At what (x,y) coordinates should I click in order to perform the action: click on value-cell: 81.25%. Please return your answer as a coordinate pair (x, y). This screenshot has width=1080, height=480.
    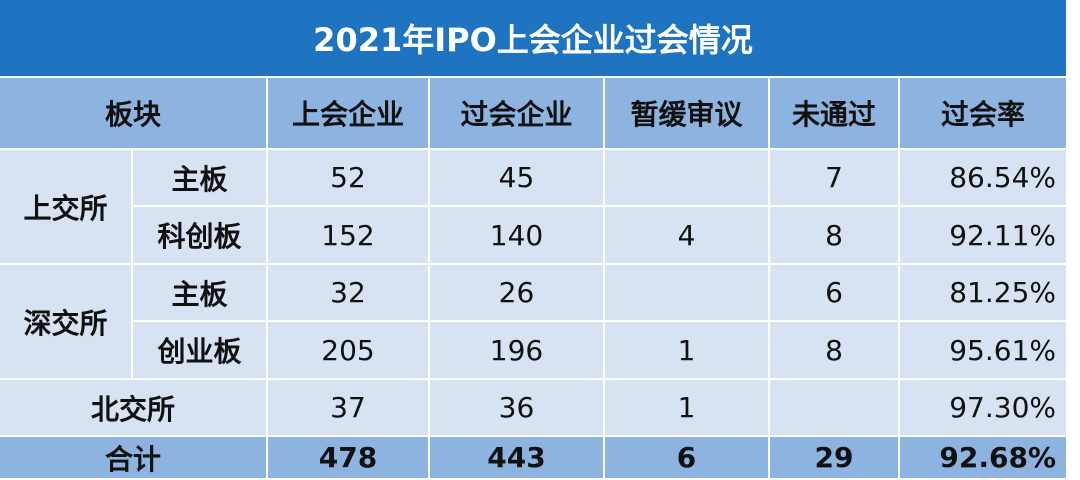
    Looking at the image, I should click on (984, 293).